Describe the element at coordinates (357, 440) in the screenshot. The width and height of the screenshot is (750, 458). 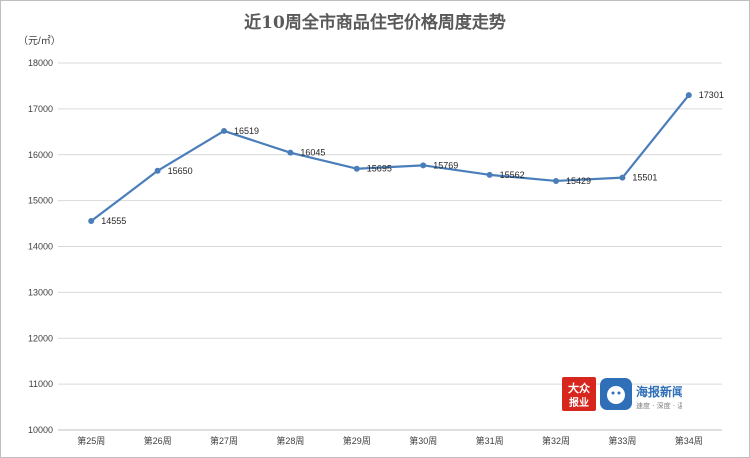
I see `x-tick-label: 第29周` at that location.